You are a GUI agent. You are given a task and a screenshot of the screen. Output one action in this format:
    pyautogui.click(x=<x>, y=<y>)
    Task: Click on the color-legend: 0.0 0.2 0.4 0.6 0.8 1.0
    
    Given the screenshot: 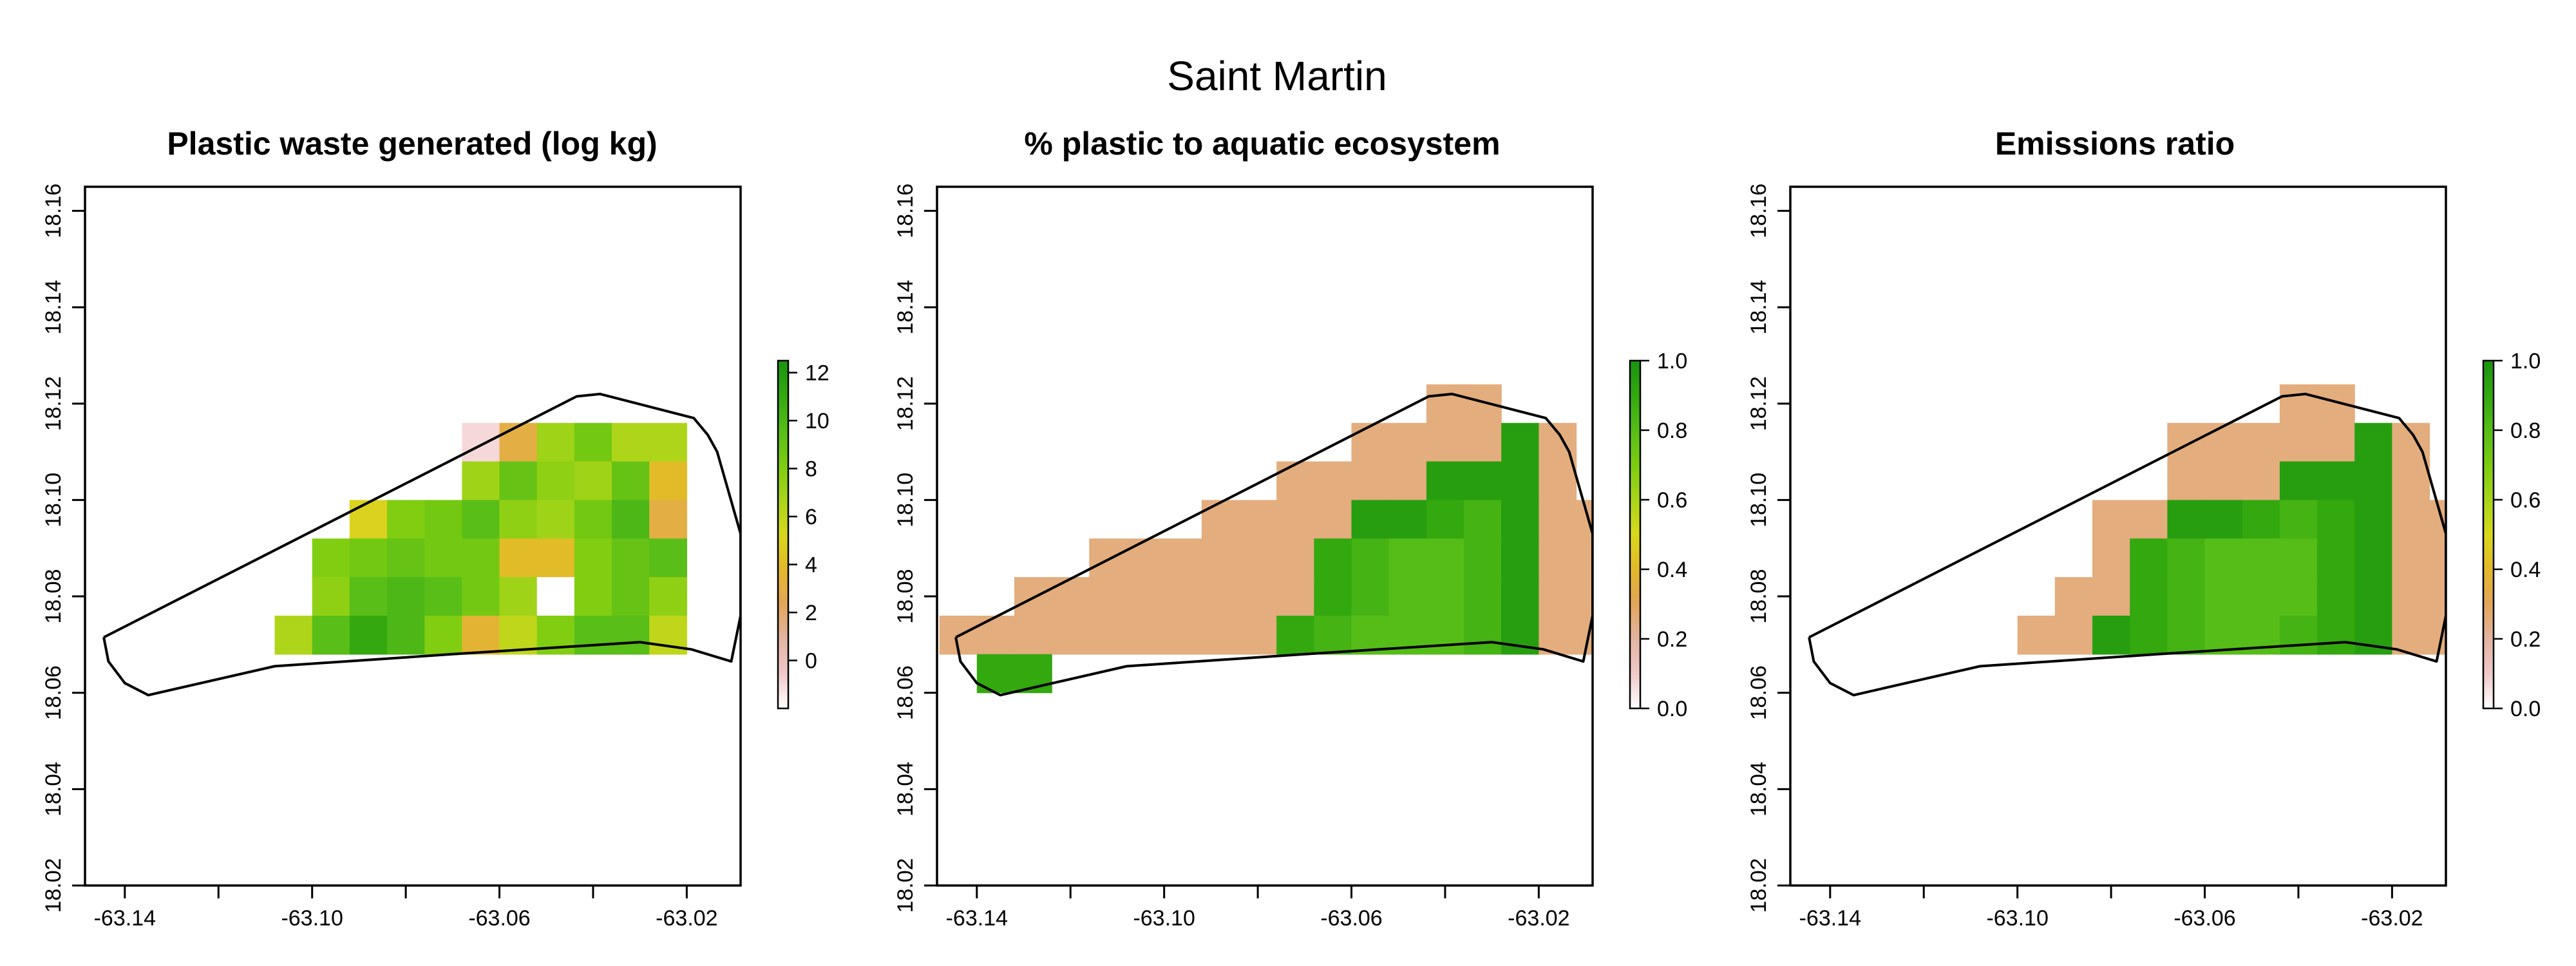 What is the action you would take?
    pyautogui.click(x=2511, y=535)
    